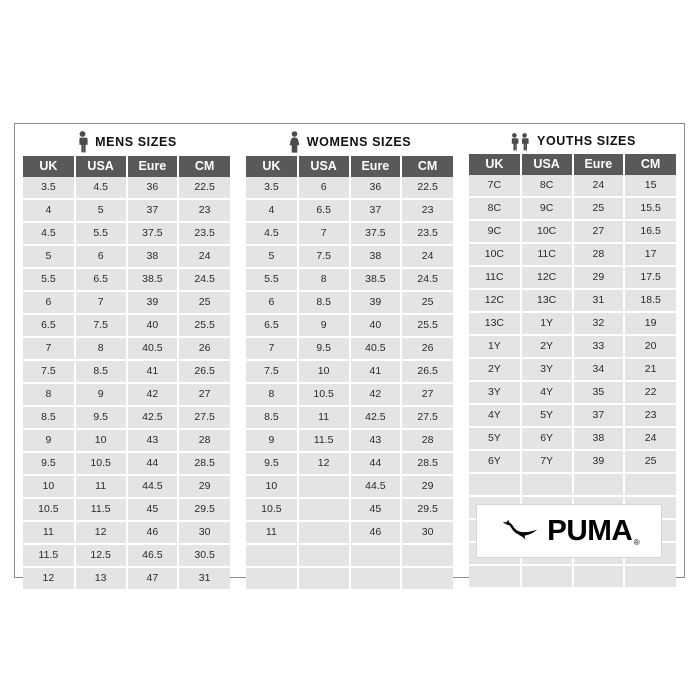 This screenshot has height=700, width=700. I want to click on cell-uk: 9, so click(49, 441).